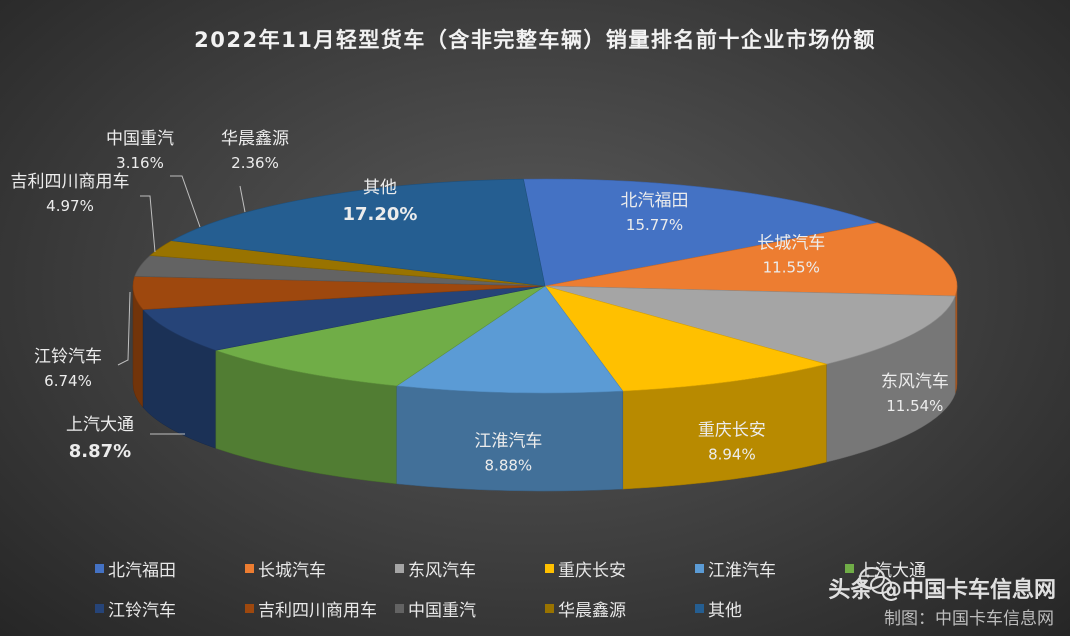  What do you see at coordinates (140, 139) in the screenshot?
I see `data-label-name-8: 中国重汽` at bounding box center [140, 139].